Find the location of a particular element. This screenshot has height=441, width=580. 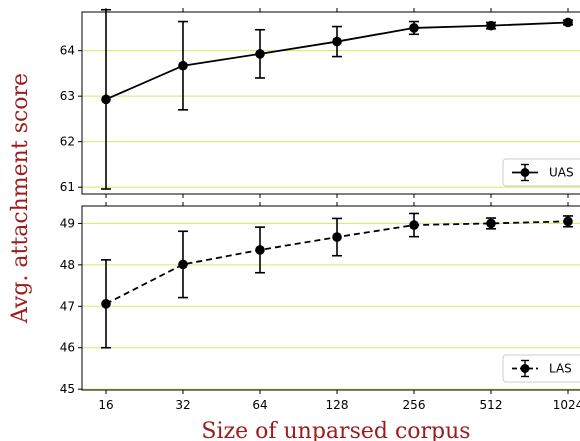

legend-label: UAS is located at coordinates (561, 173).